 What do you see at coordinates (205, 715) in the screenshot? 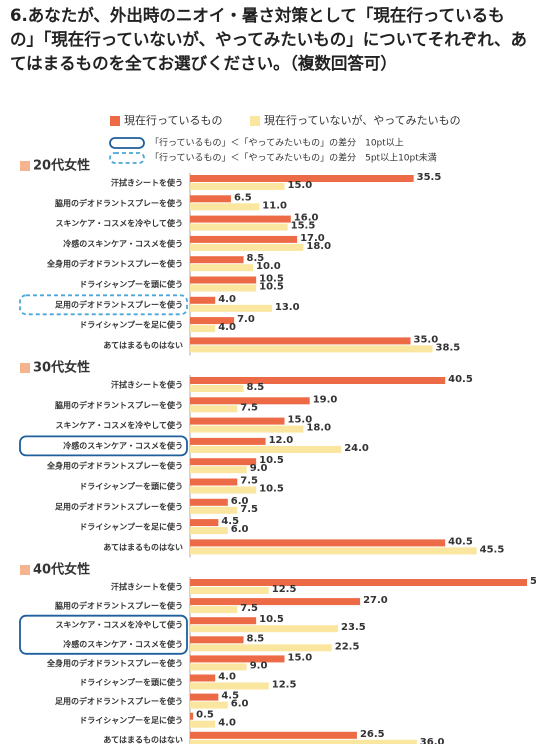
I see `value-label: 0.5` at bounding box center [205, 715].